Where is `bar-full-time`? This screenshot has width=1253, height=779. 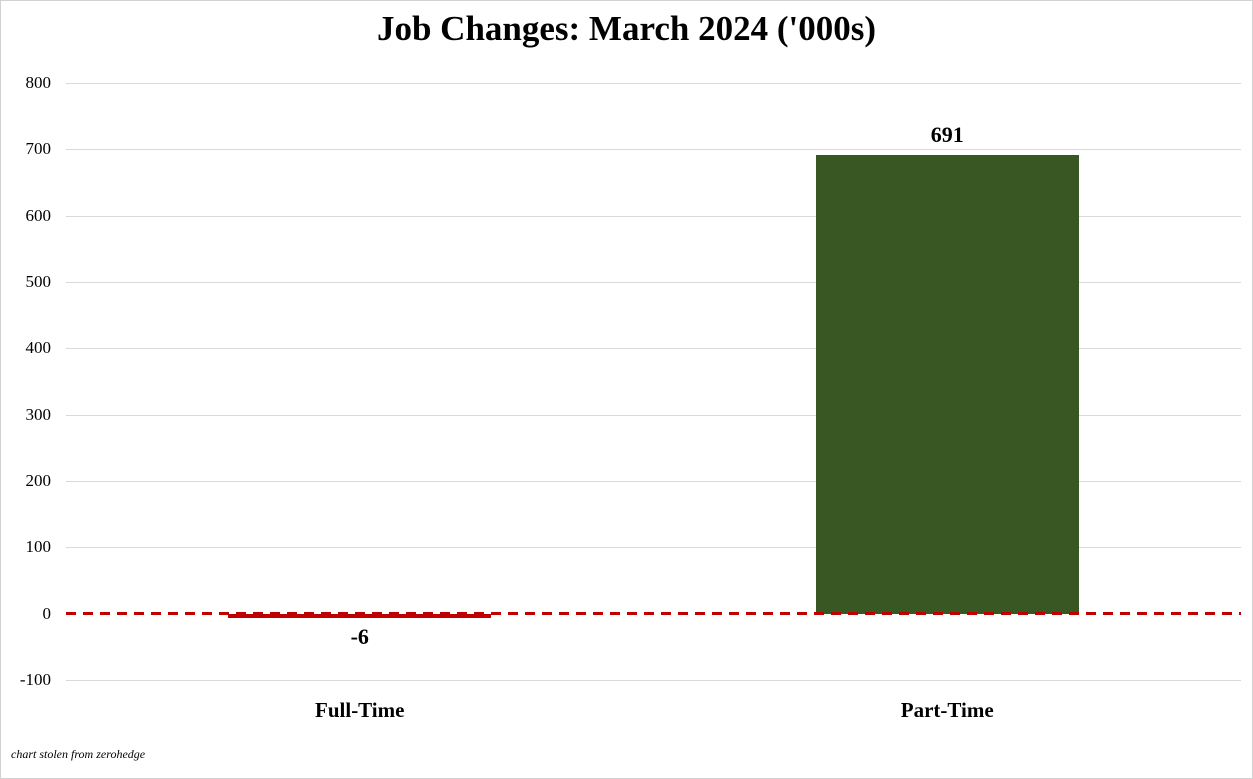
bar-full-time is located at coordinates (360, 615).